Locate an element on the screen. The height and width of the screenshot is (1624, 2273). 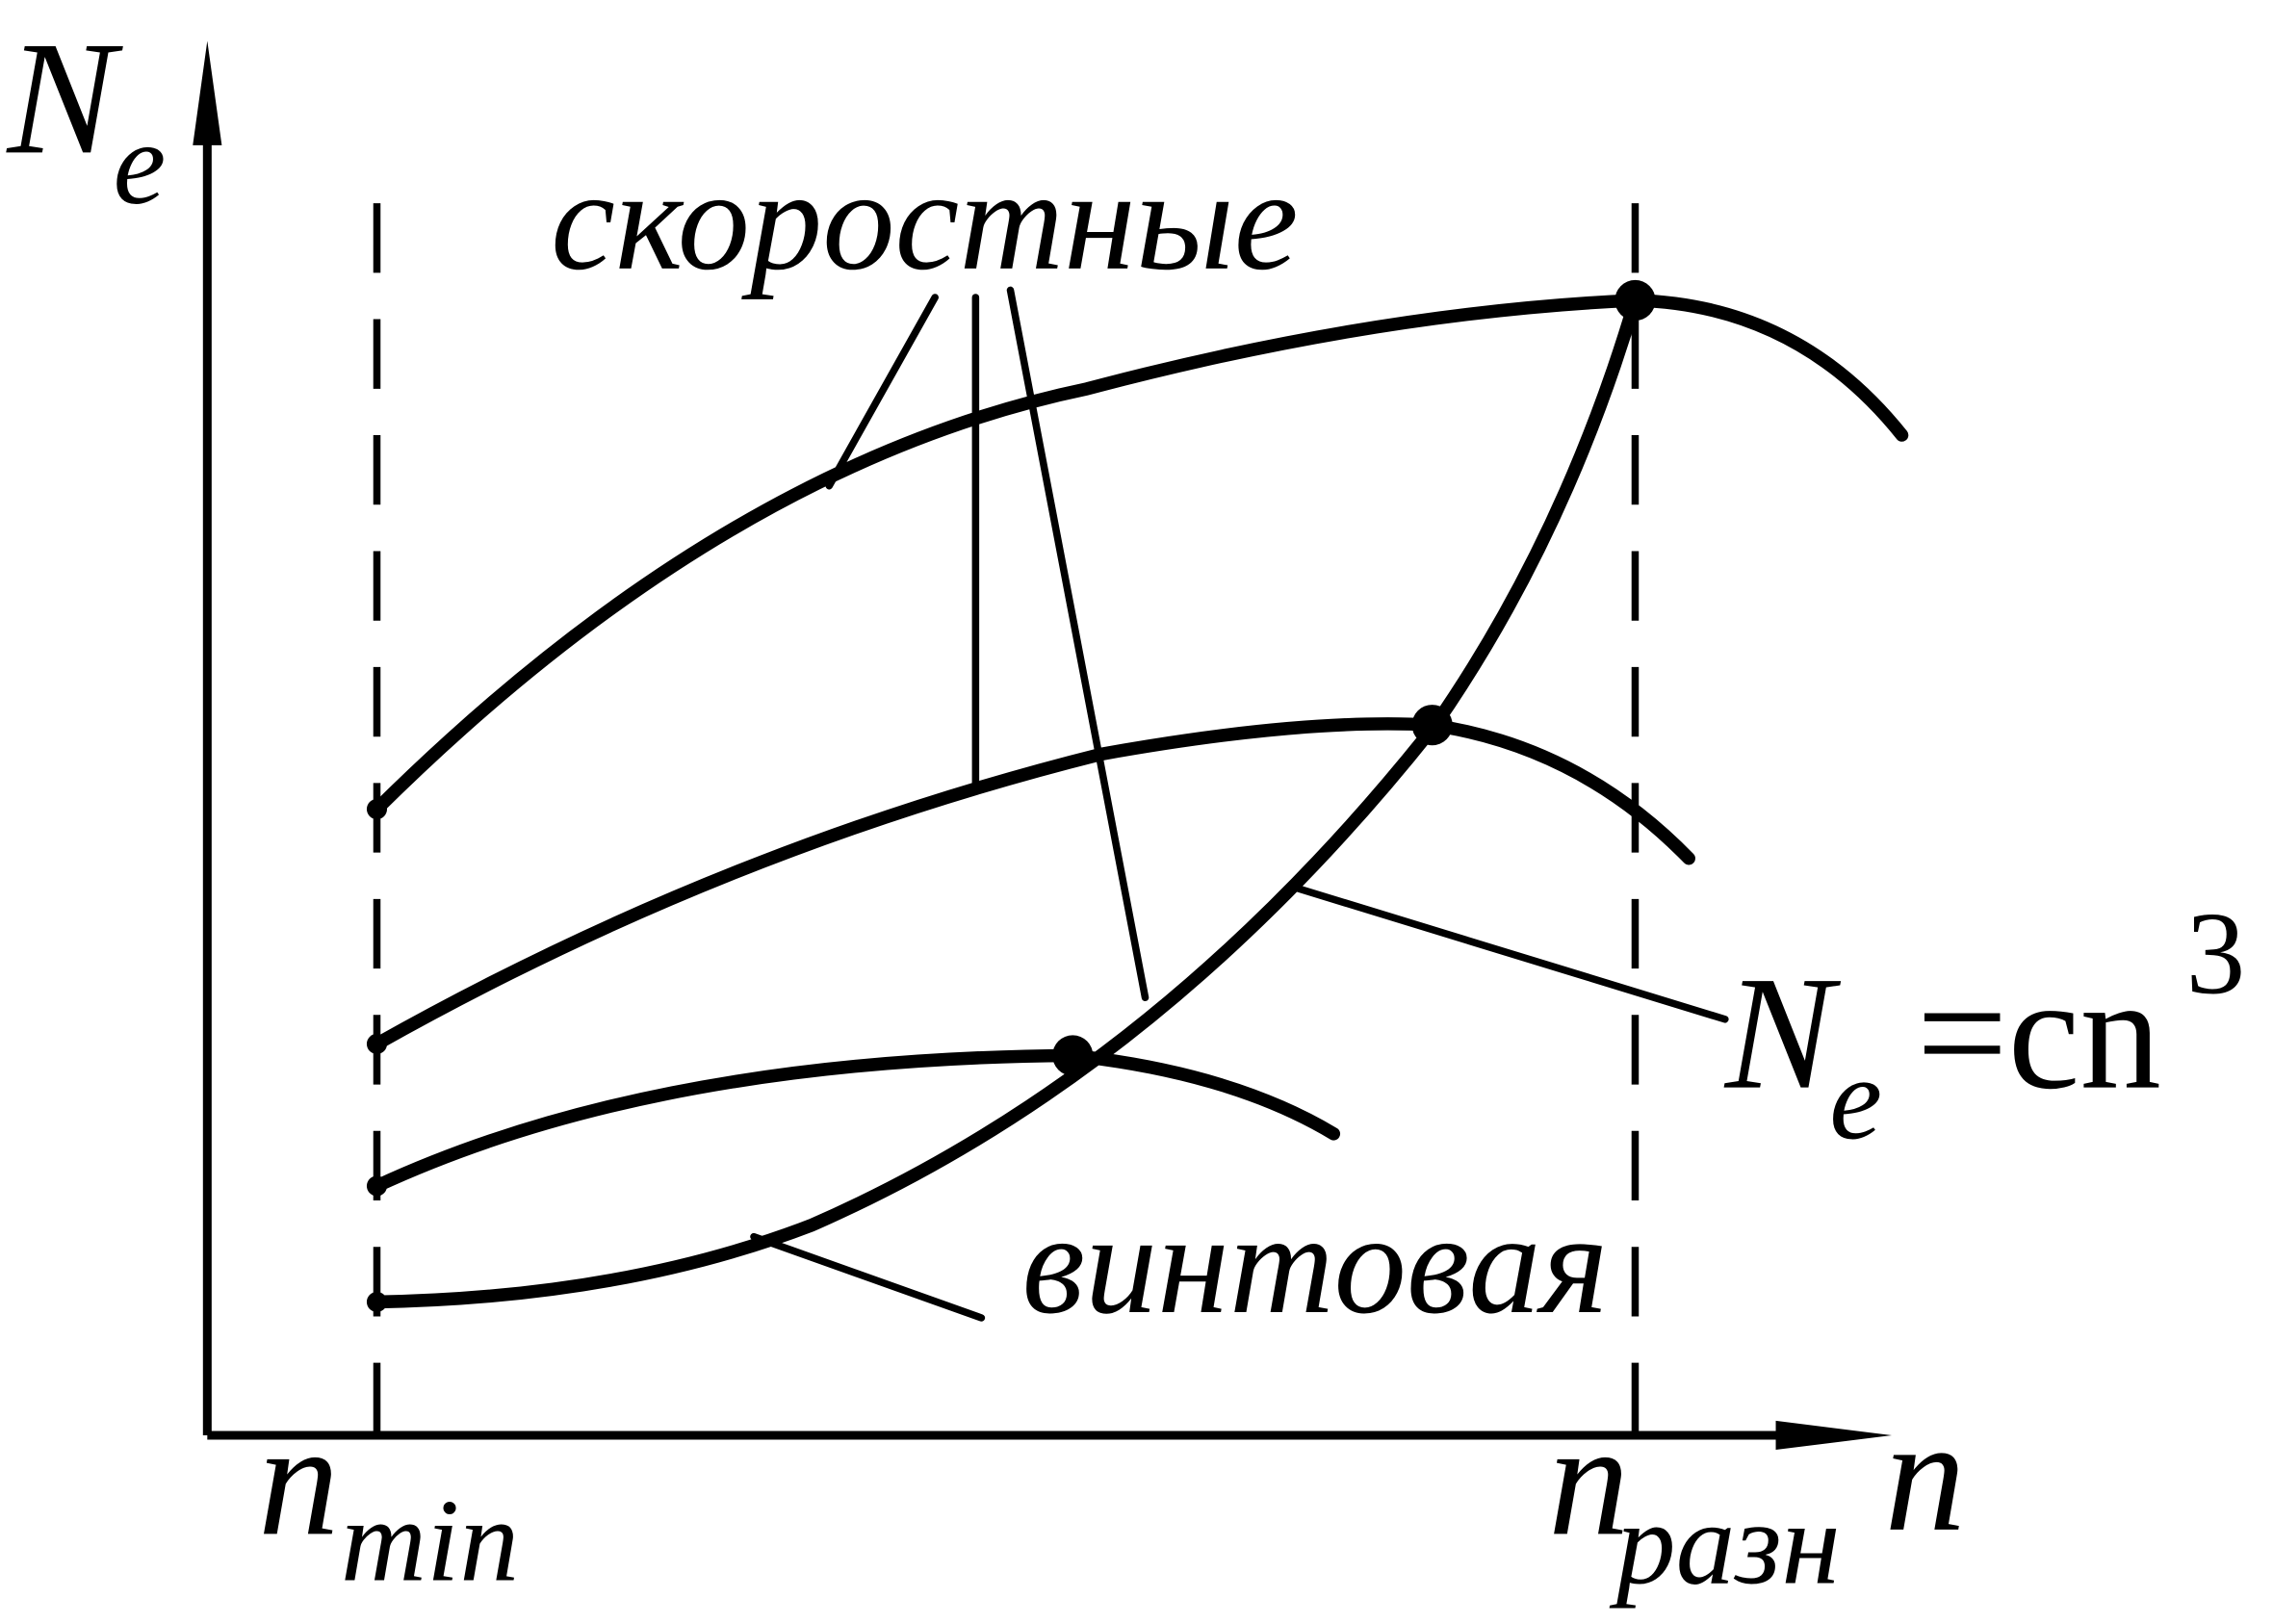
speed-label: скоростные is located at coordinates (924, 220).